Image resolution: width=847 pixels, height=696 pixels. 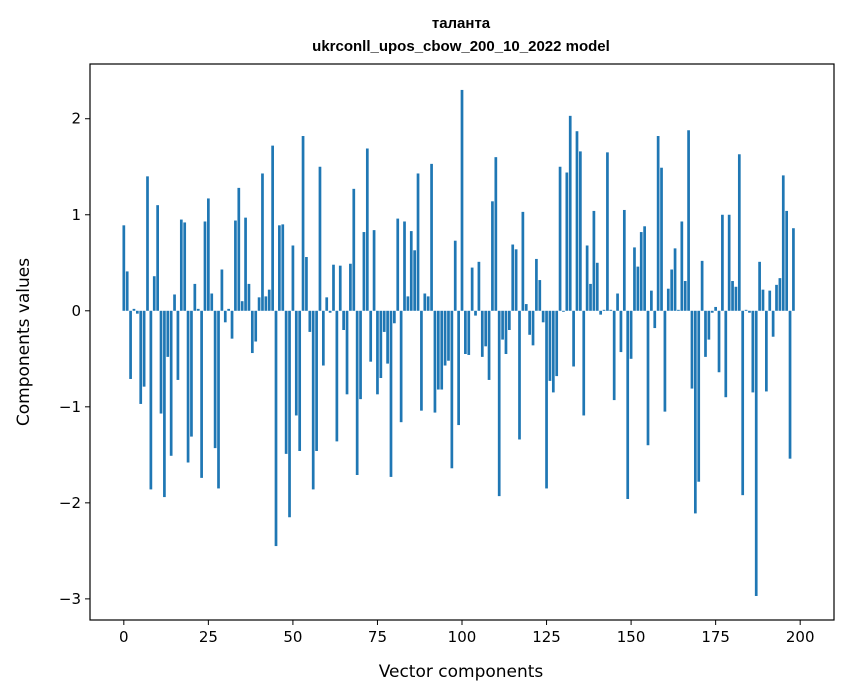 What do you see at coordinates (24, 342) in the screenshot?
I see `y-axis-label: Components values` at bounding box center [24, 342].